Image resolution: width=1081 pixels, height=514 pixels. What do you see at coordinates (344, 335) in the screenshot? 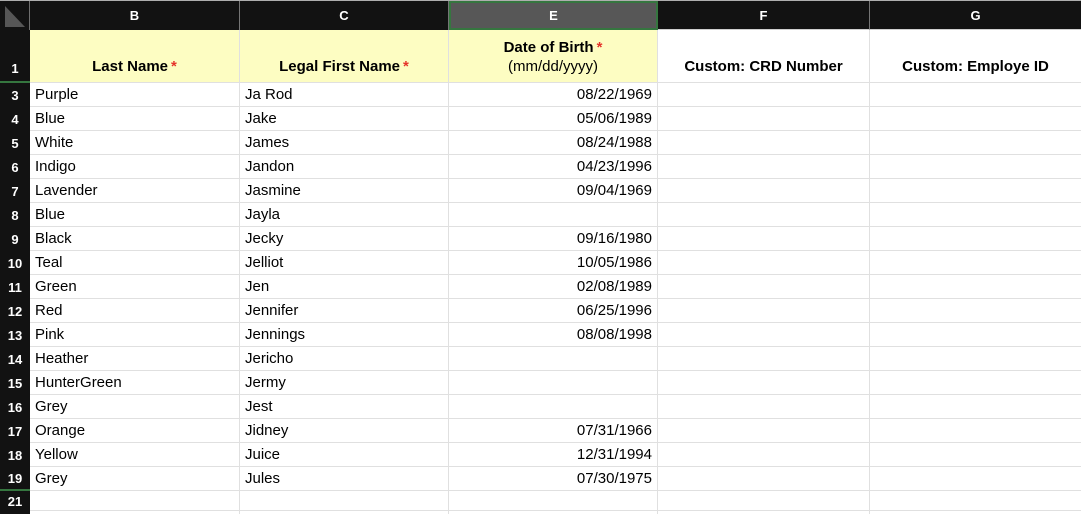
I see `cell-first-name: Jennings` at bounding box center [344, 335].